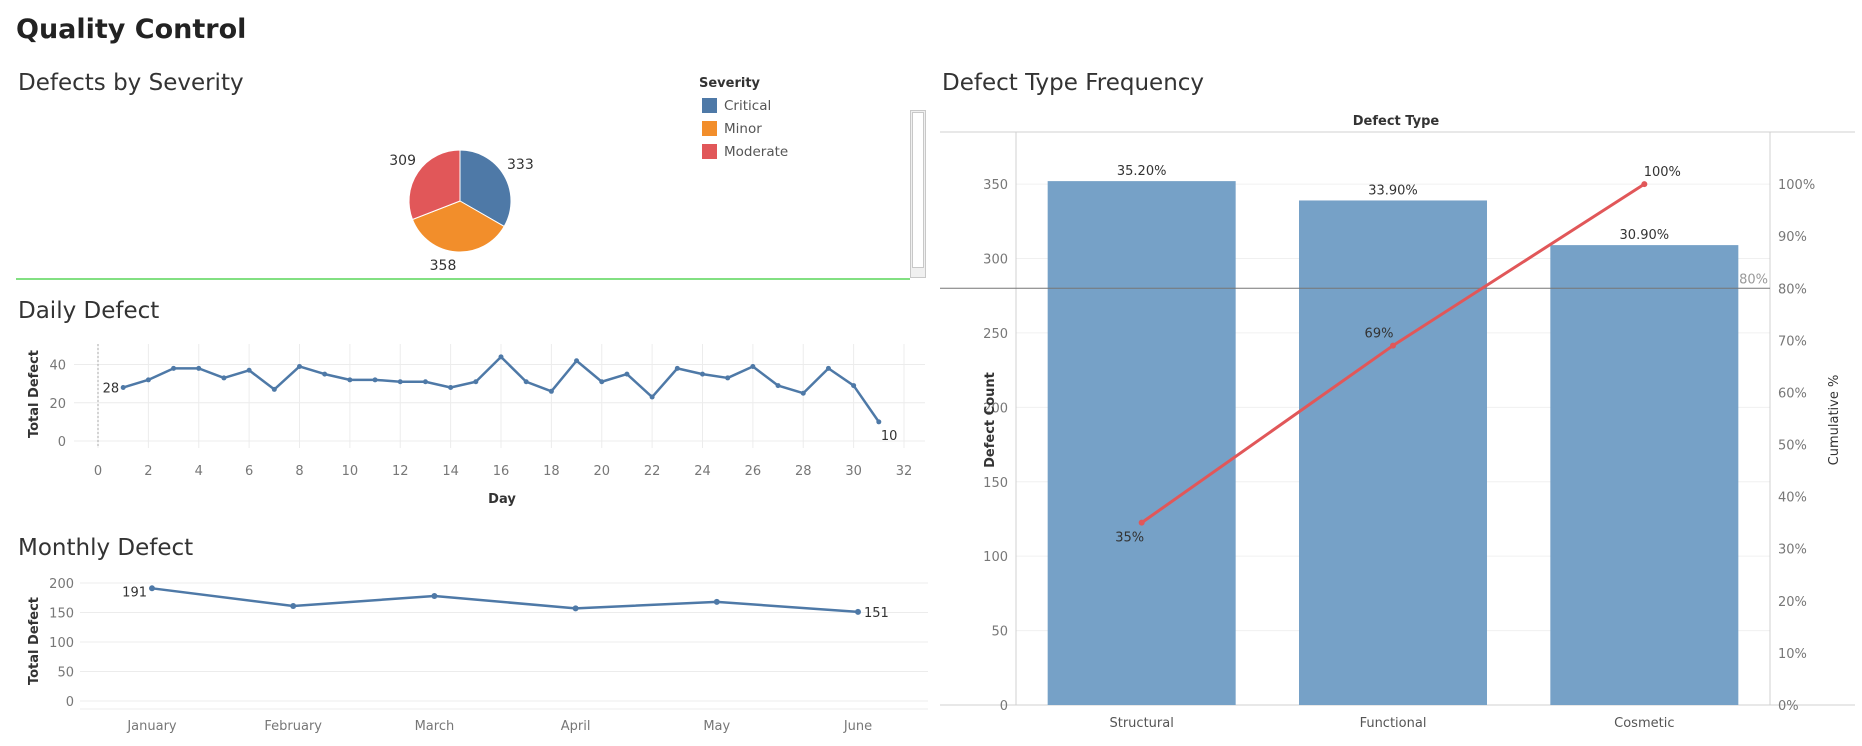 Image resolution: width=1862 pixels, height=746 pixels. I want to click on daily-x-tick: 30, so click(853, 471).